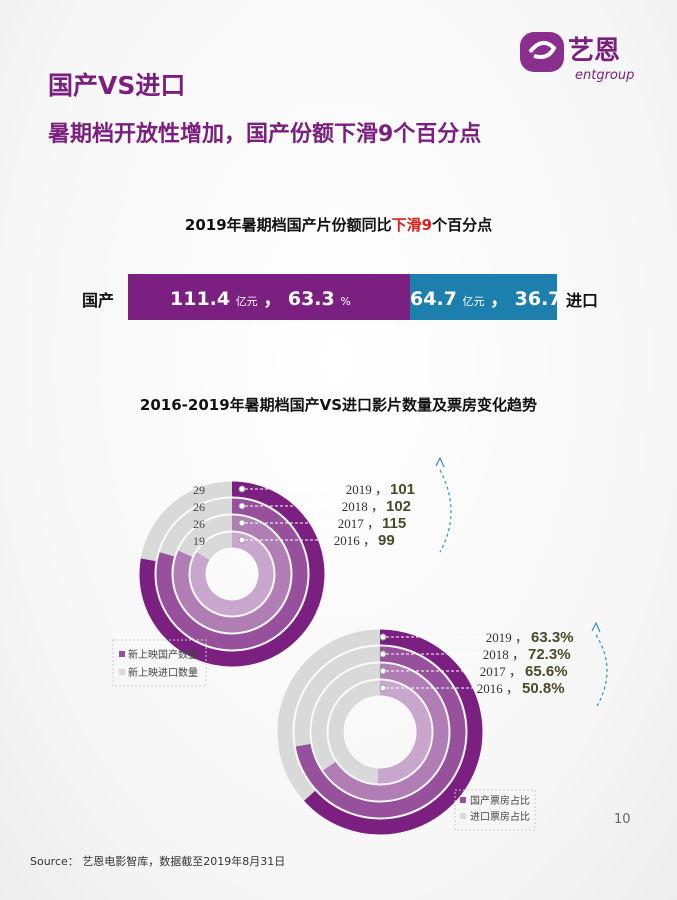 This screenshot has height=900, width=677. Describe the element at coordinates (596, 627) in the screenshot. I see `share-trend-arrowhead` at that location.